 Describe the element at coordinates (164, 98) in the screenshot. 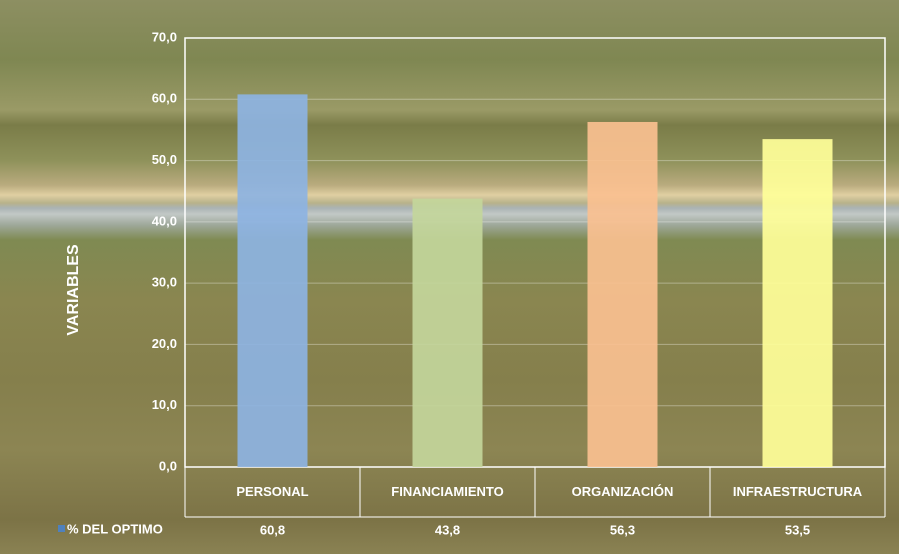

I see `y-tick-label: 60,0` at that location.